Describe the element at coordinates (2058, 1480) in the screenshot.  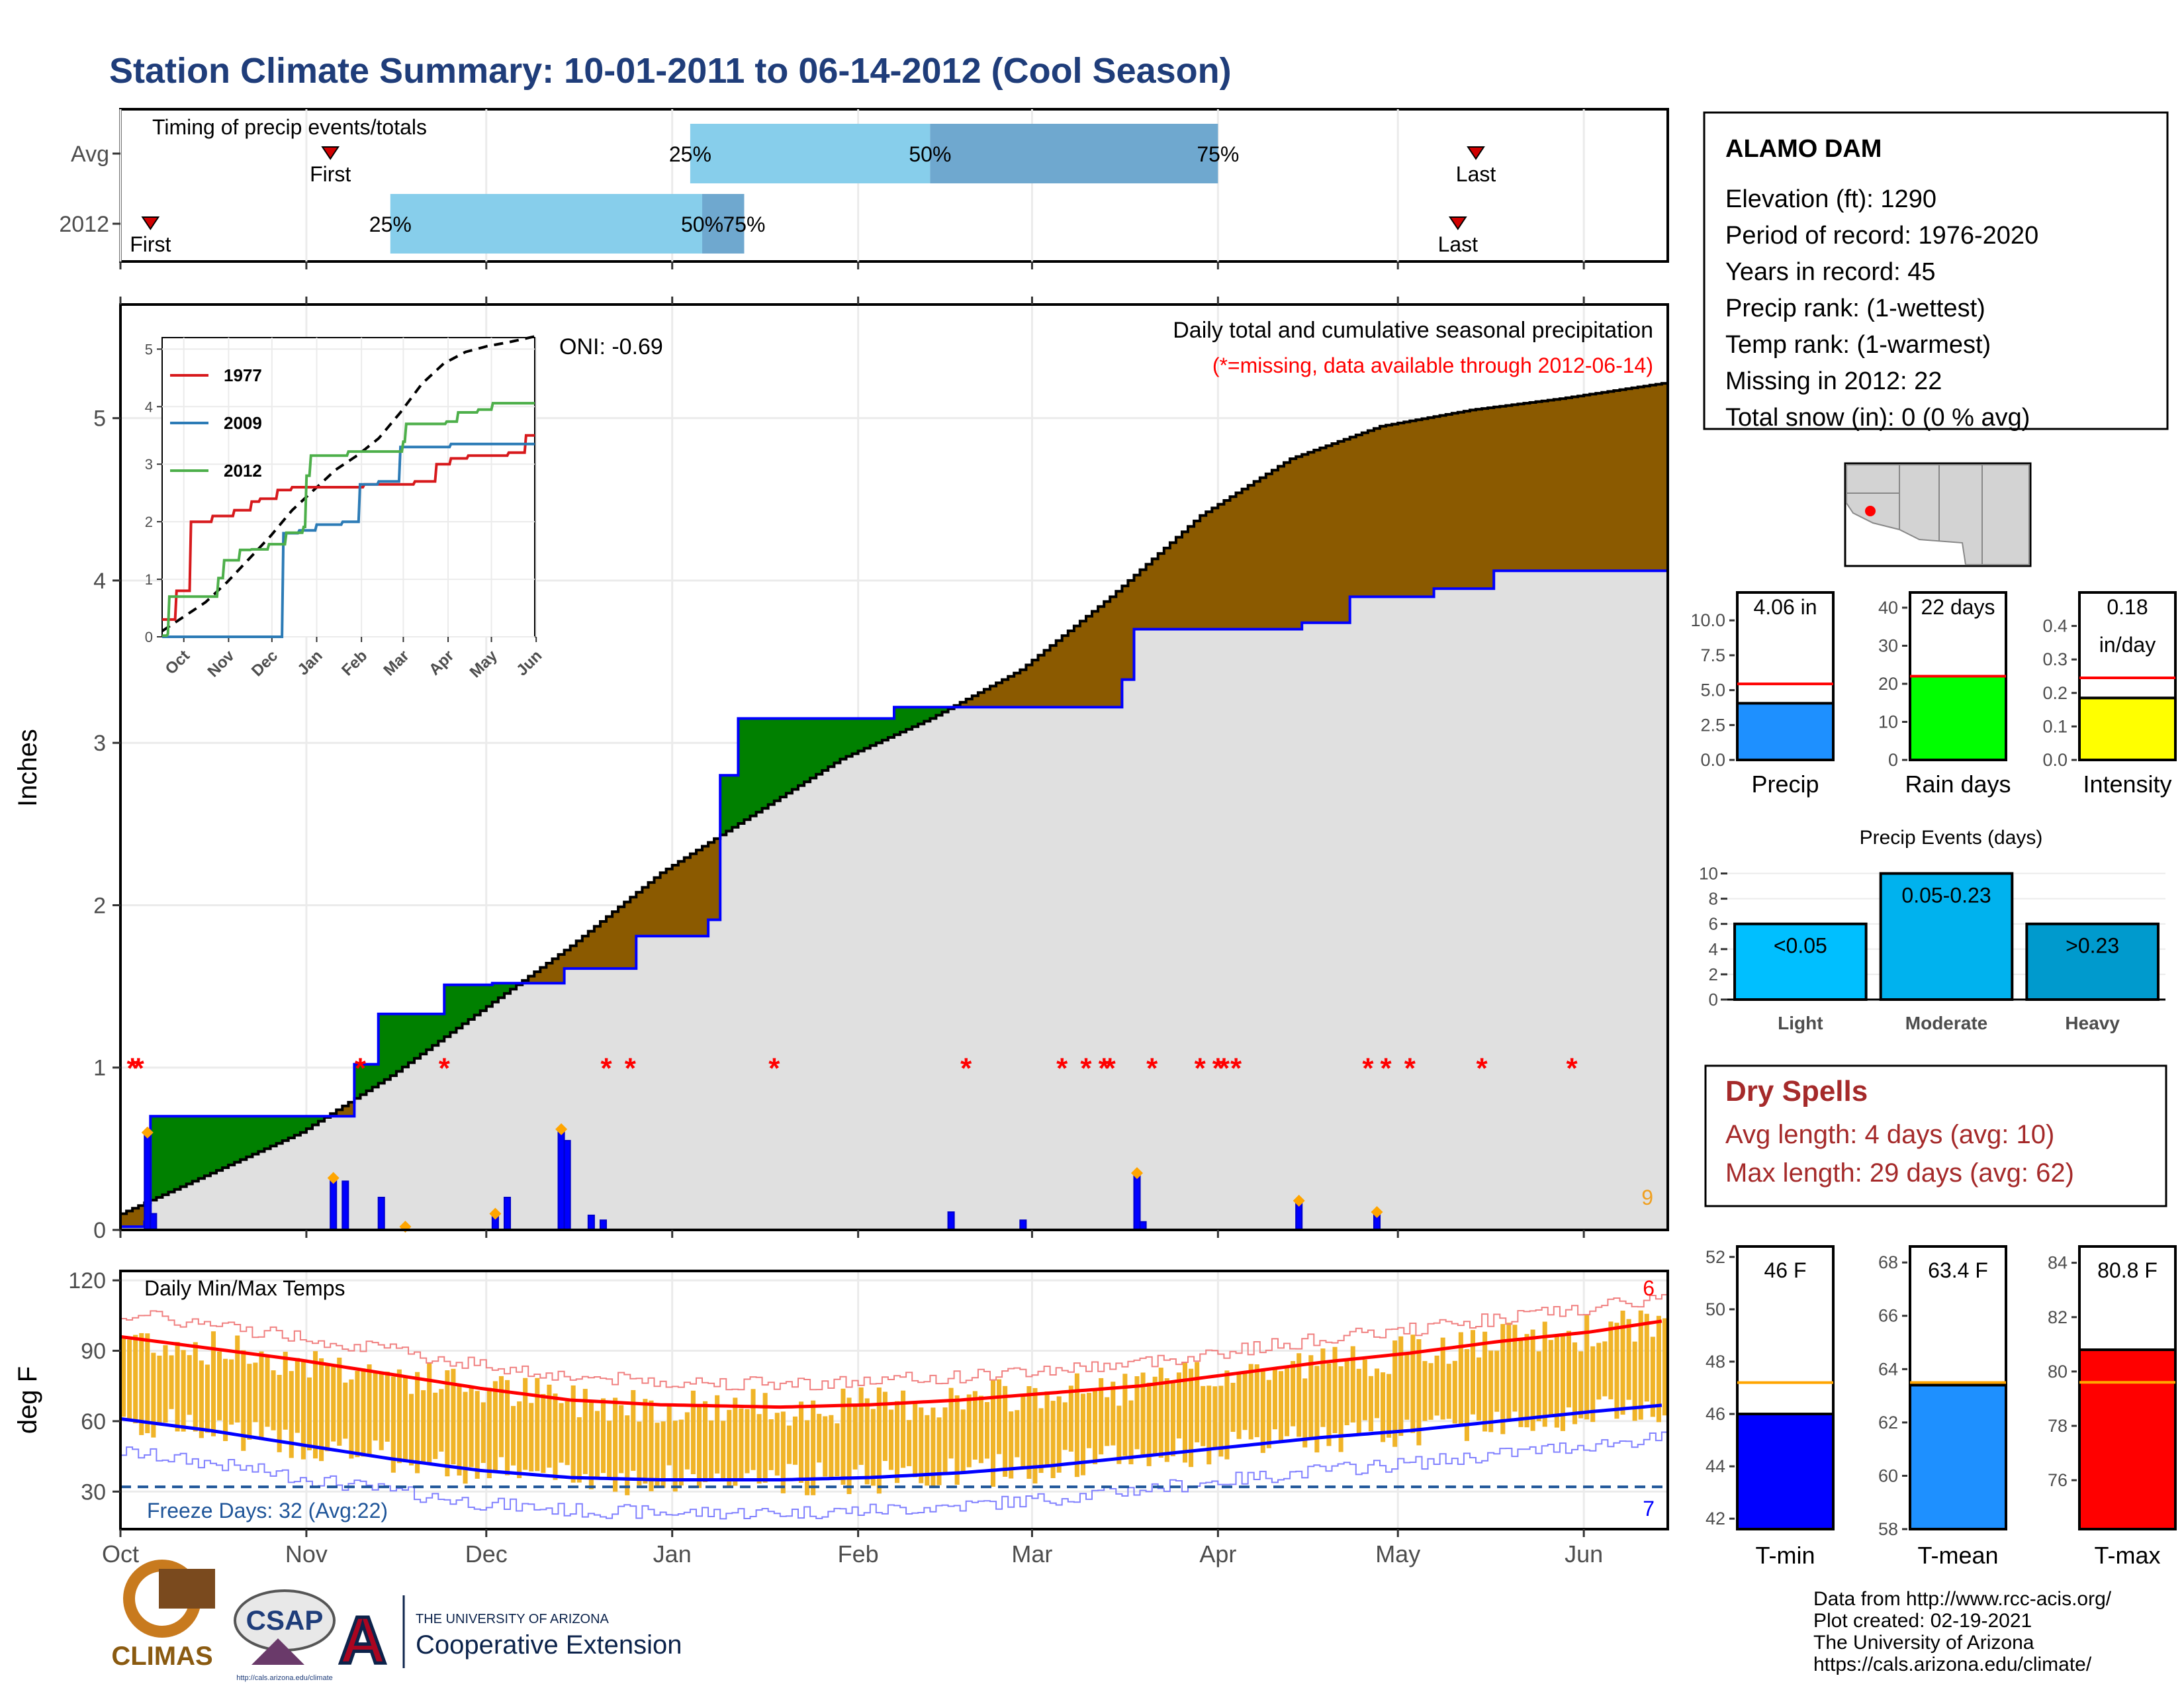
I see `temp-summary-tick-label: 76` at that location.